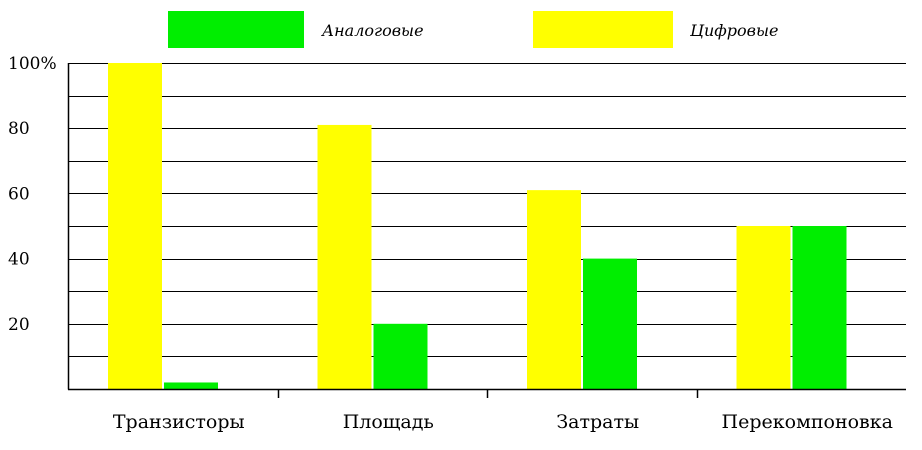 Image resolution: width=922 pixels, height=450 pixels. What do you see at coordinates (179, 422) in the screenshot?
I see `category-label: Транзисторы` at bounding box center [179, 422].